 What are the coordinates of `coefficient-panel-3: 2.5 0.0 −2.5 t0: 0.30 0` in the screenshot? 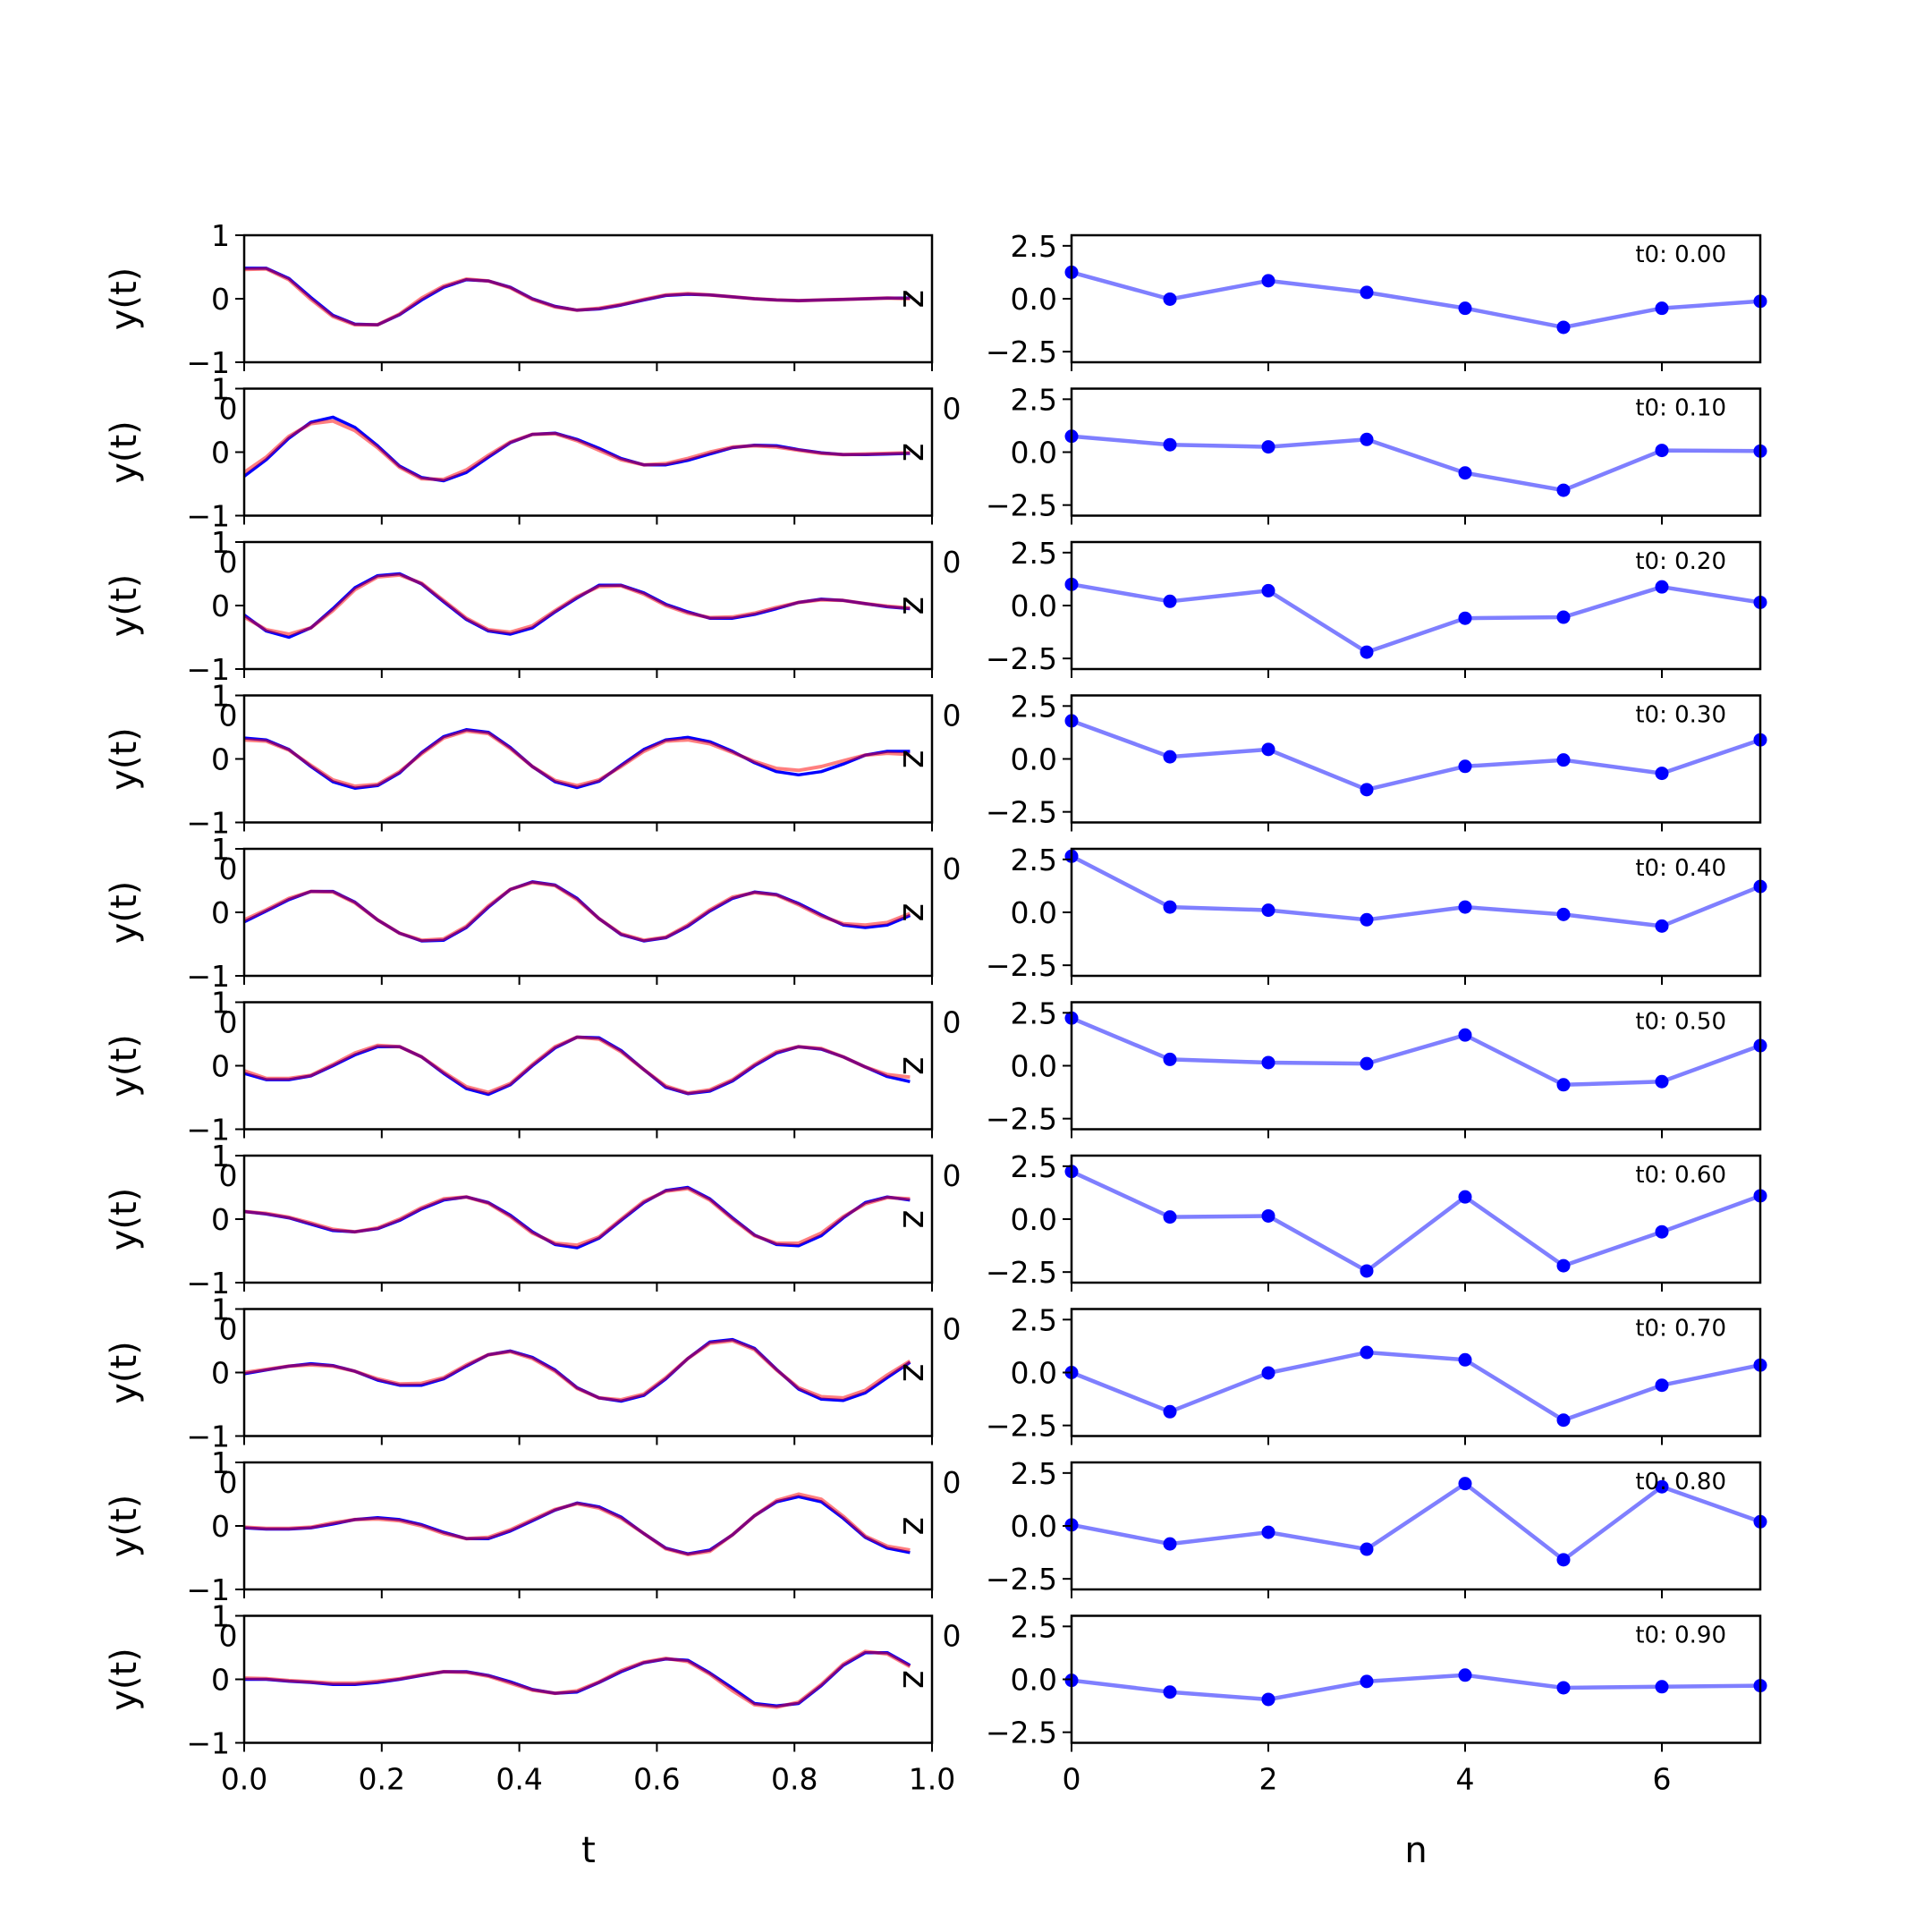 It's located at (1355, 760).